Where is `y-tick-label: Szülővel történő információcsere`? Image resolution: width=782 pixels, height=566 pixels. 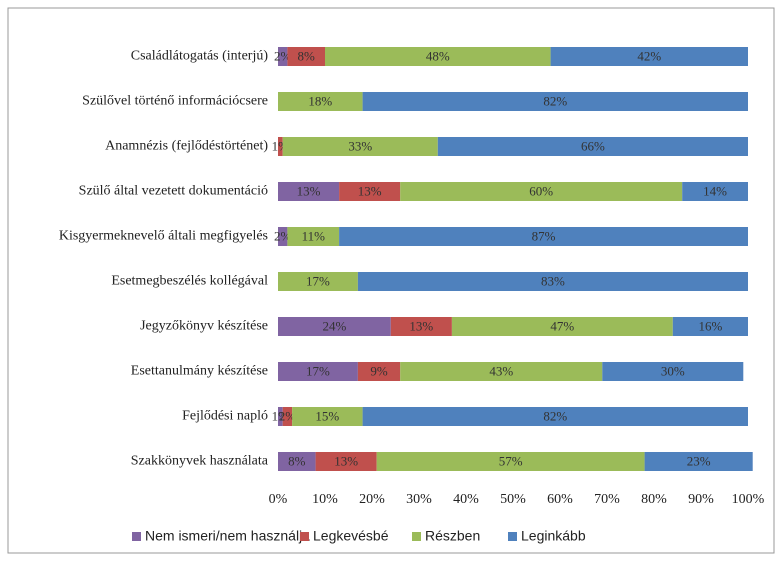 y-tick-label: Szülővel történő információcsere is located at coordinates (175, 101).